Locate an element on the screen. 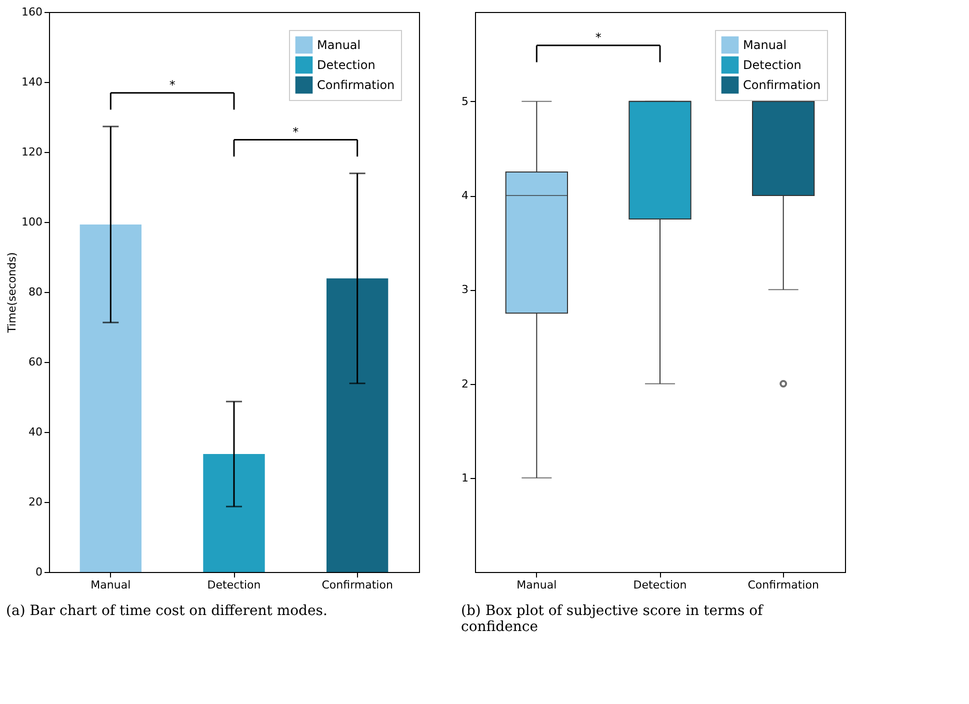 This screenshot has width=969, height=704. y-tick-label: 0 is located at coordinates (39, 572).